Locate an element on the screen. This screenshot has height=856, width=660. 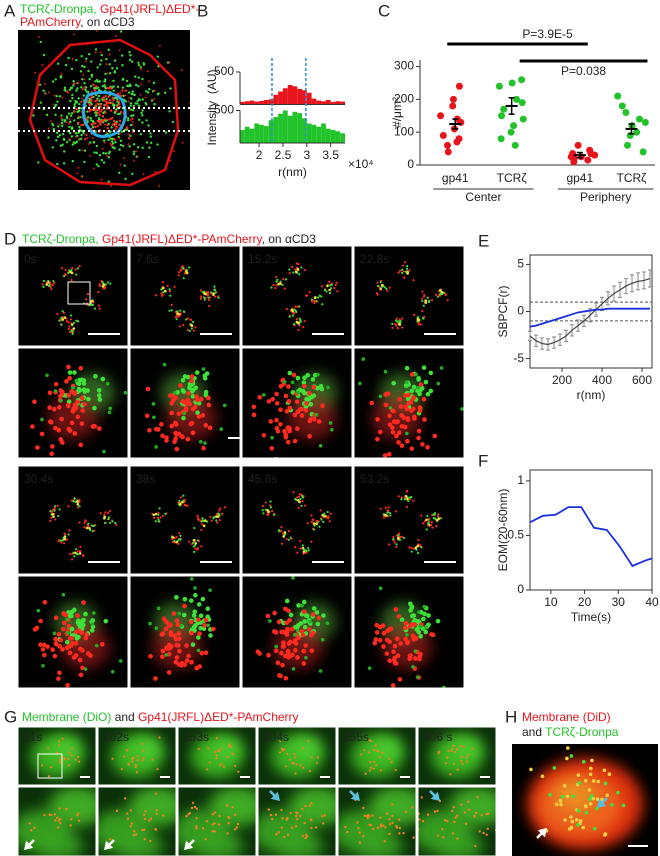
glow is located at coordinates (392, 807).